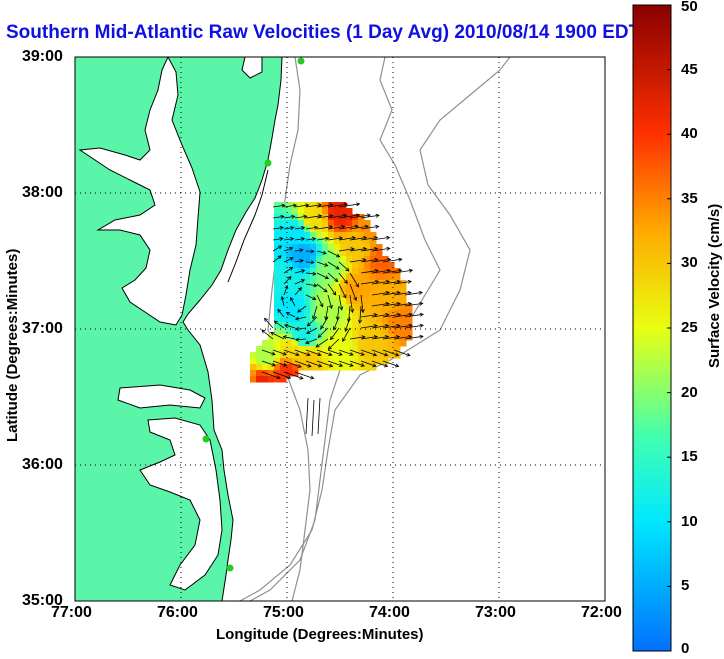  What do you see at coordinates (206, 439) in the screenshot?
I see `hf-radar-station` at bounding box center [206, 439].